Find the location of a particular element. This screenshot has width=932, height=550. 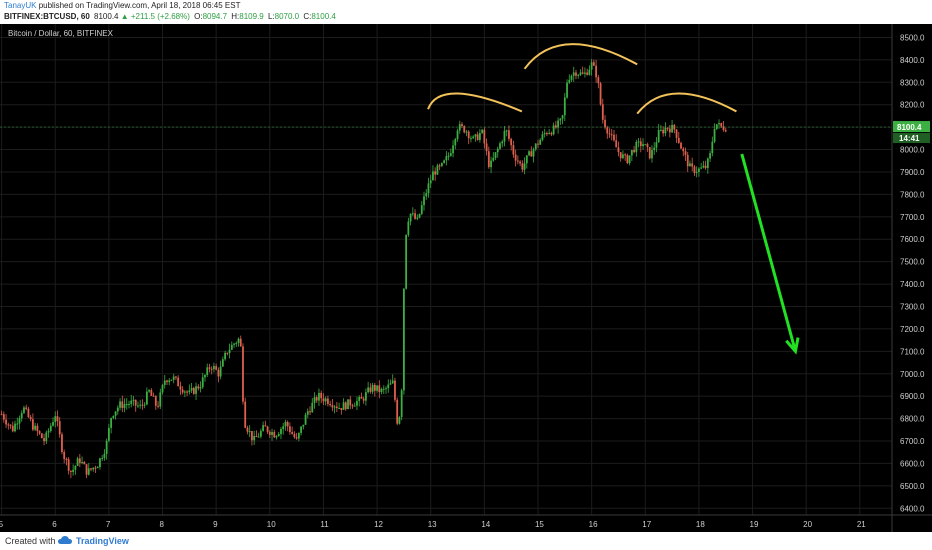

x-tick-label: 8 is located at coordinates (162, 524).